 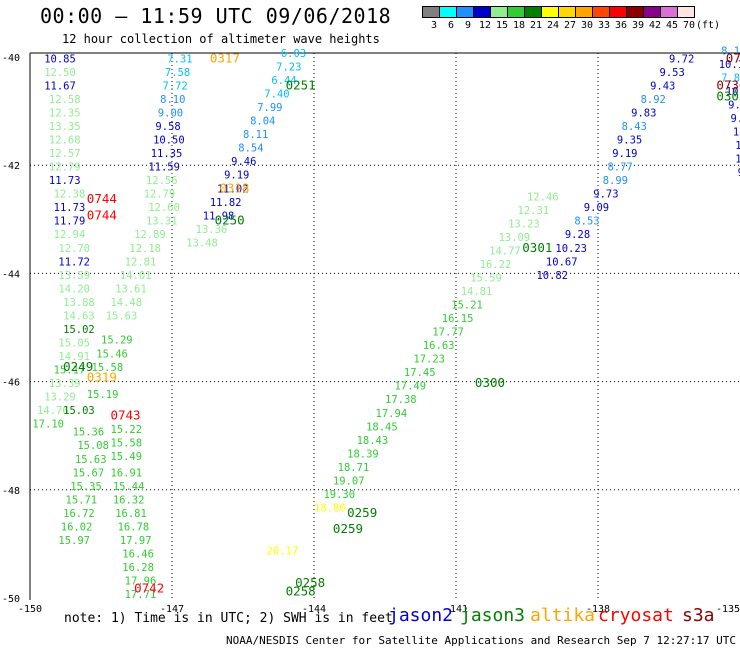 I want to click on wave-height-value: 11.73, so click(x=70, y=208).